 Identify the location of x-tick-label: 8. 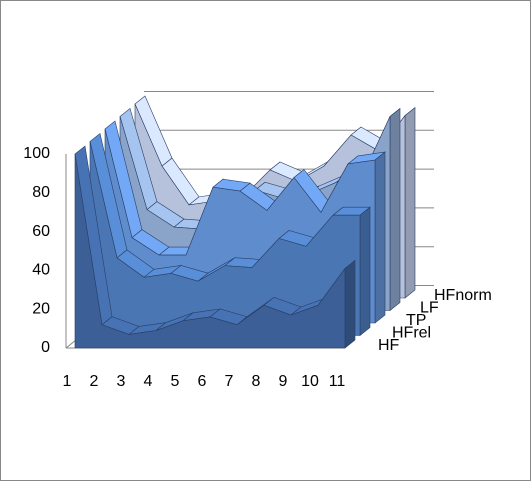
(256, 381).